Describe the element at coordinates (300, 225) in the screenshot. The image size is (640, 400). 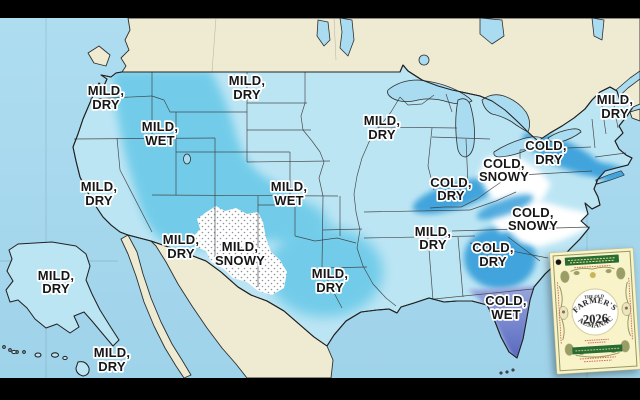
I see `zone-mild-join` at that location.